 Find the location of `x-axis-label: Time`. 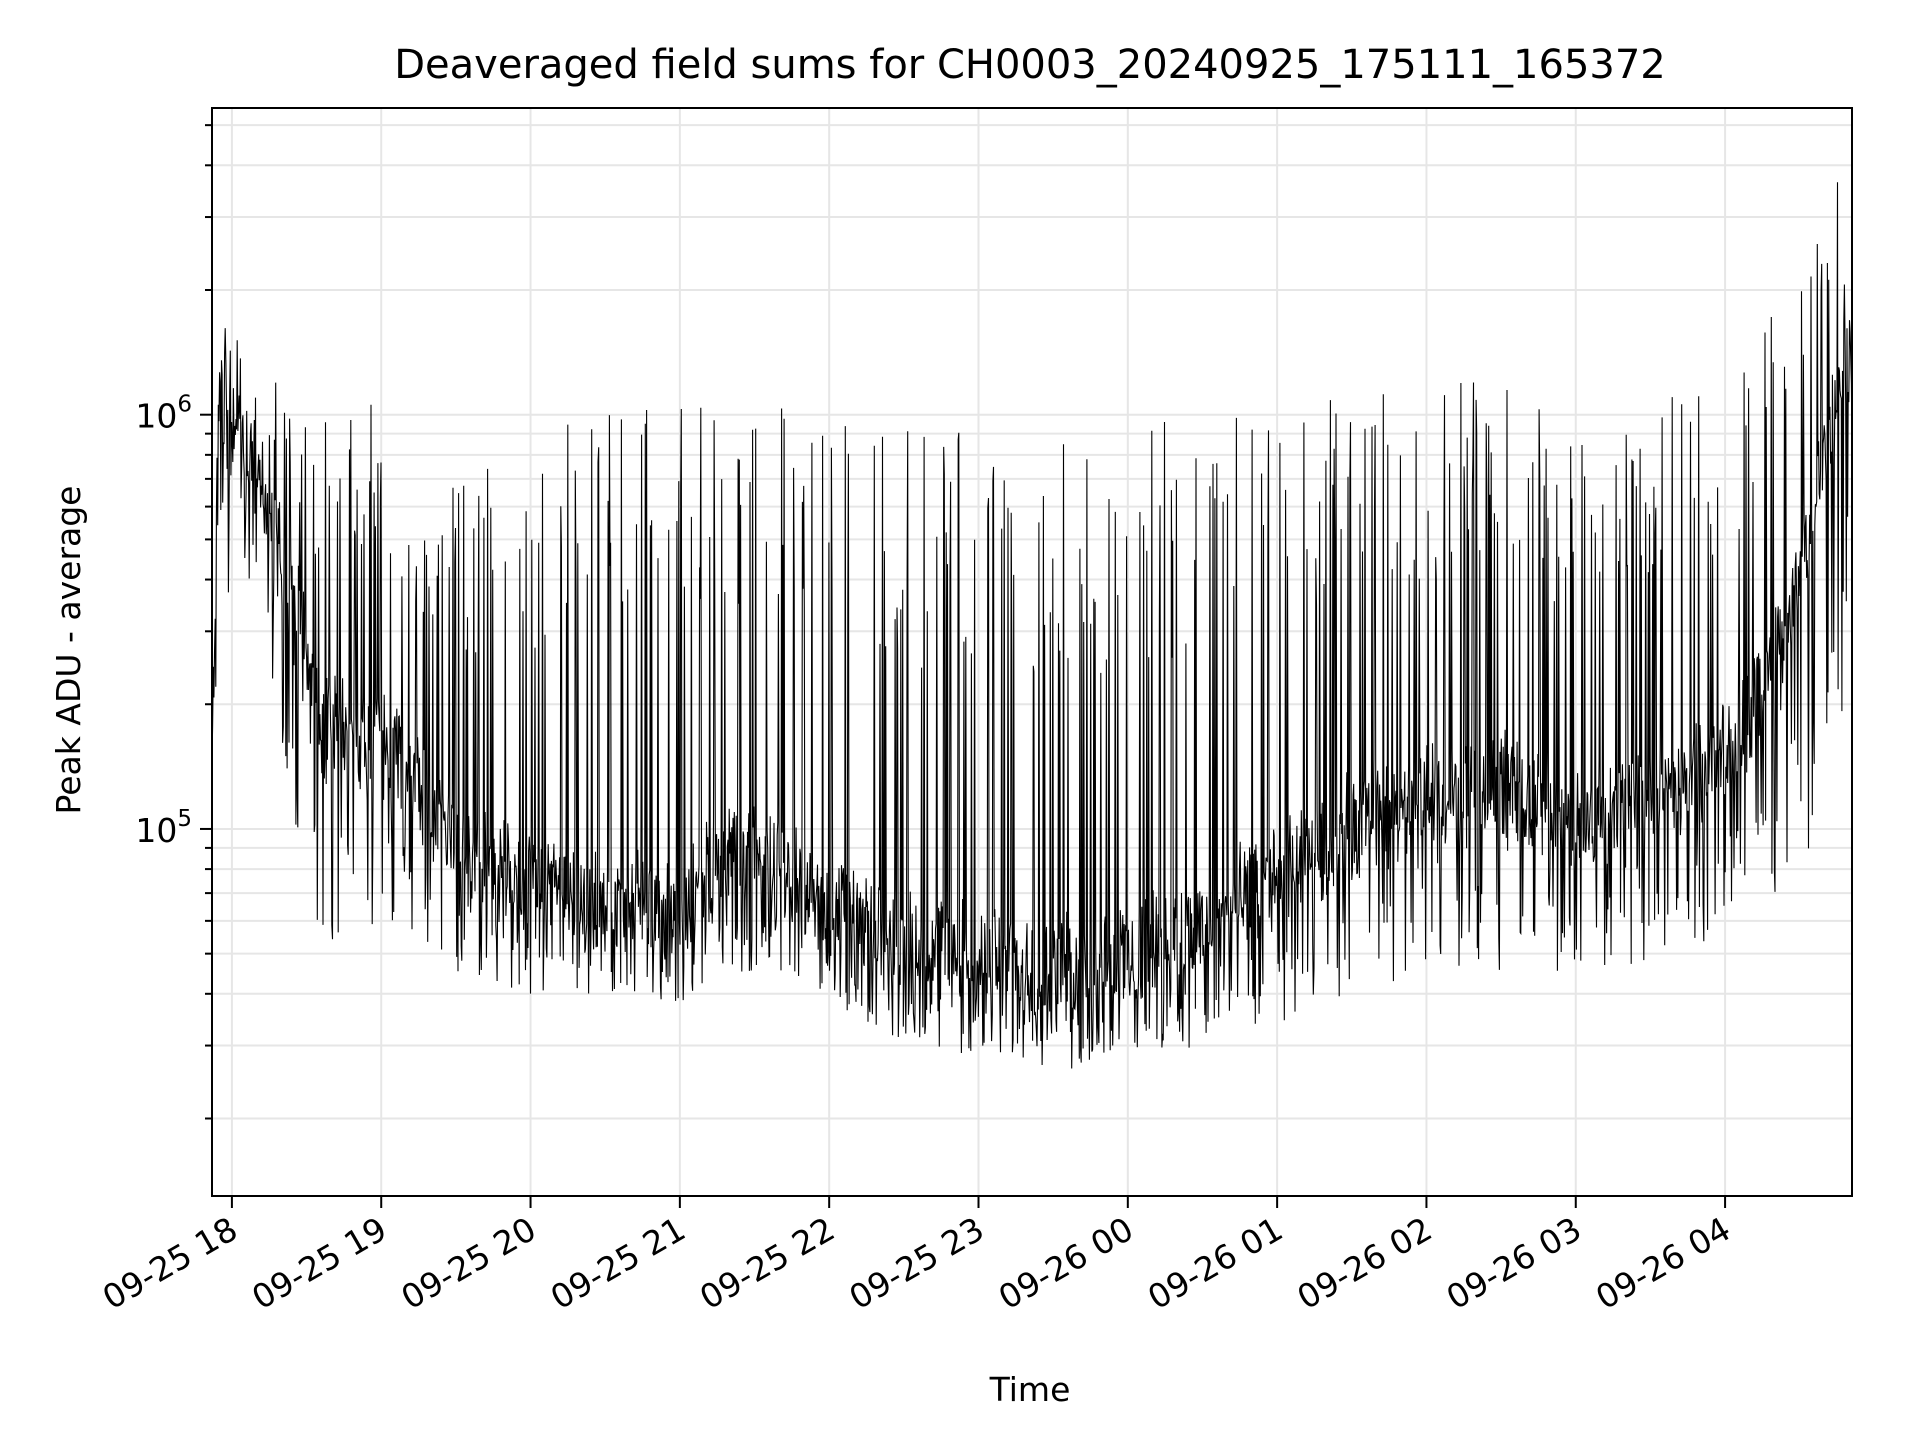

x-axis-label: Time is located at coordinates (1030, 1389).